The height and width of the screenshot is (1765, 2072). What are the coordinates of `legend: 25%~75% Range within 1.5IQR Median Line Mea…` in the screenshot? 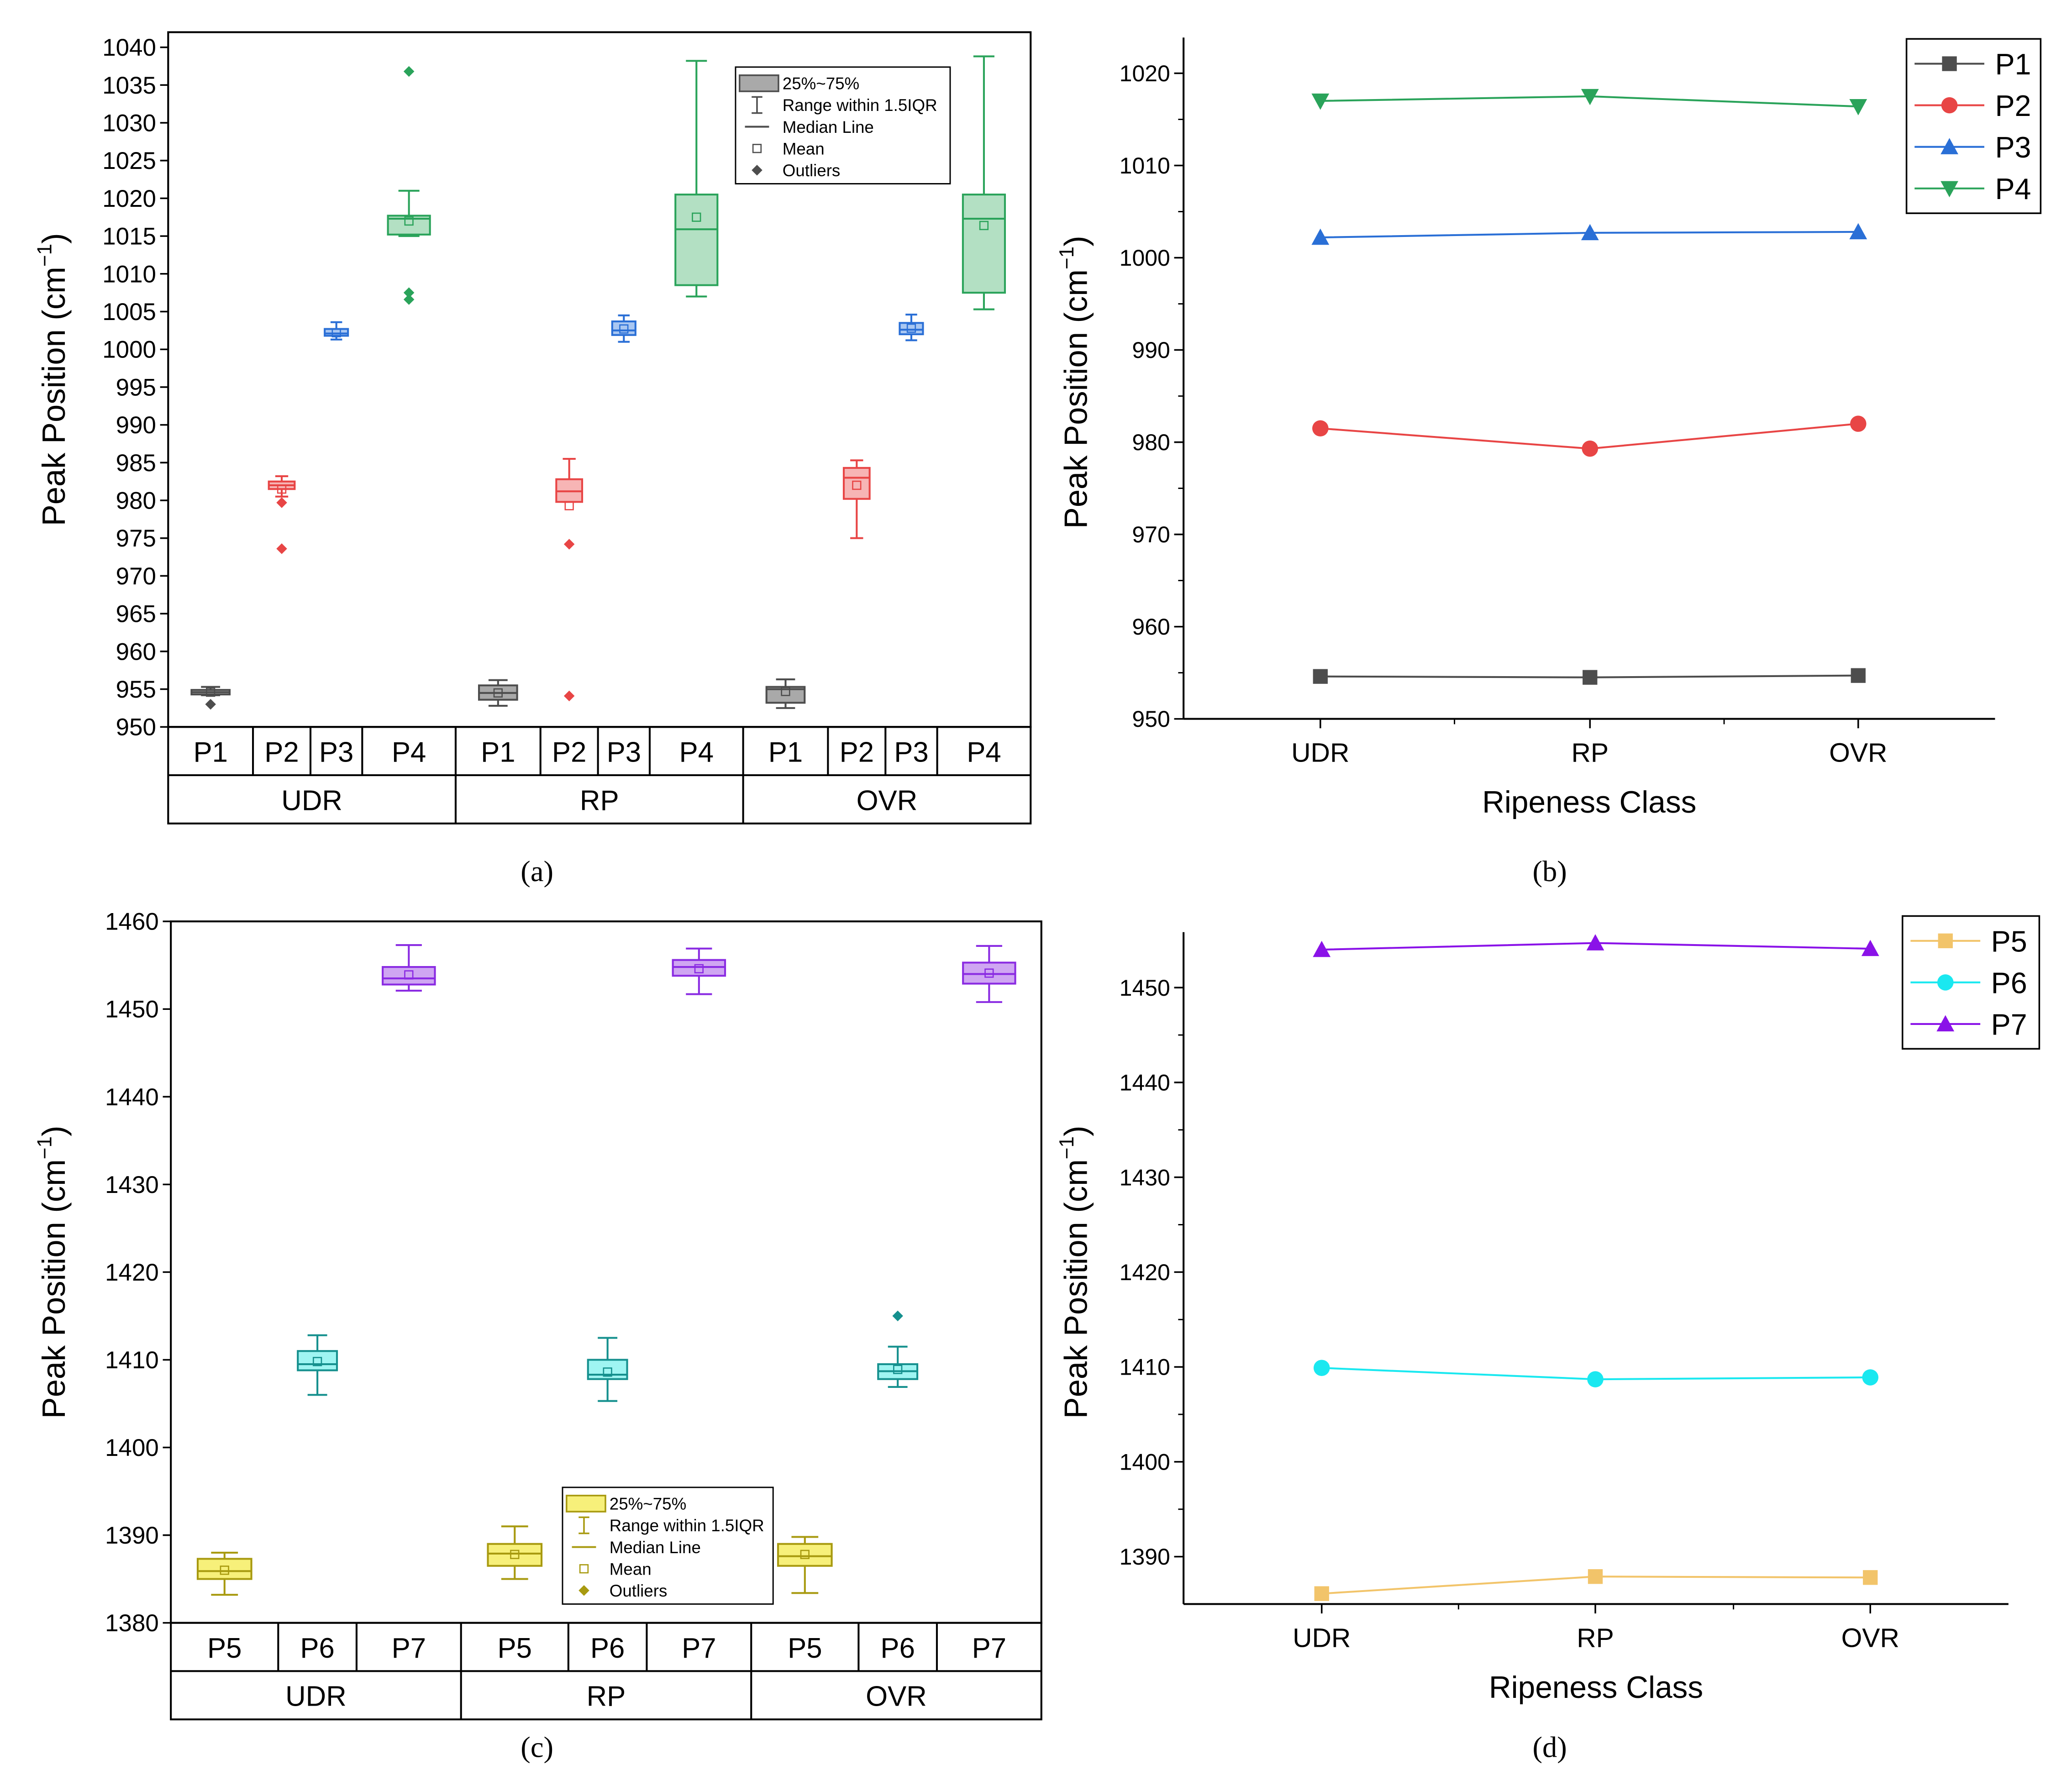 It's located at (668, 1546).